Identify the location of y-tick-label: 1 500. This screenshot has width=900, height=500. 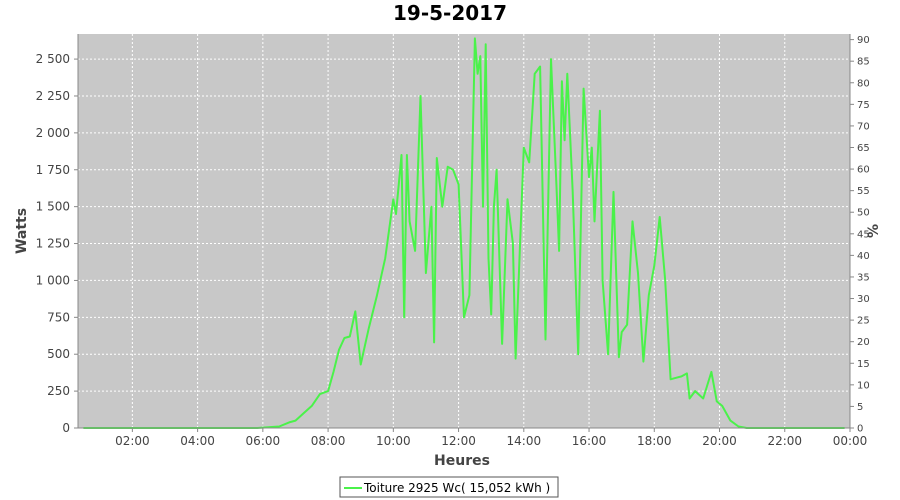
(53, 207).